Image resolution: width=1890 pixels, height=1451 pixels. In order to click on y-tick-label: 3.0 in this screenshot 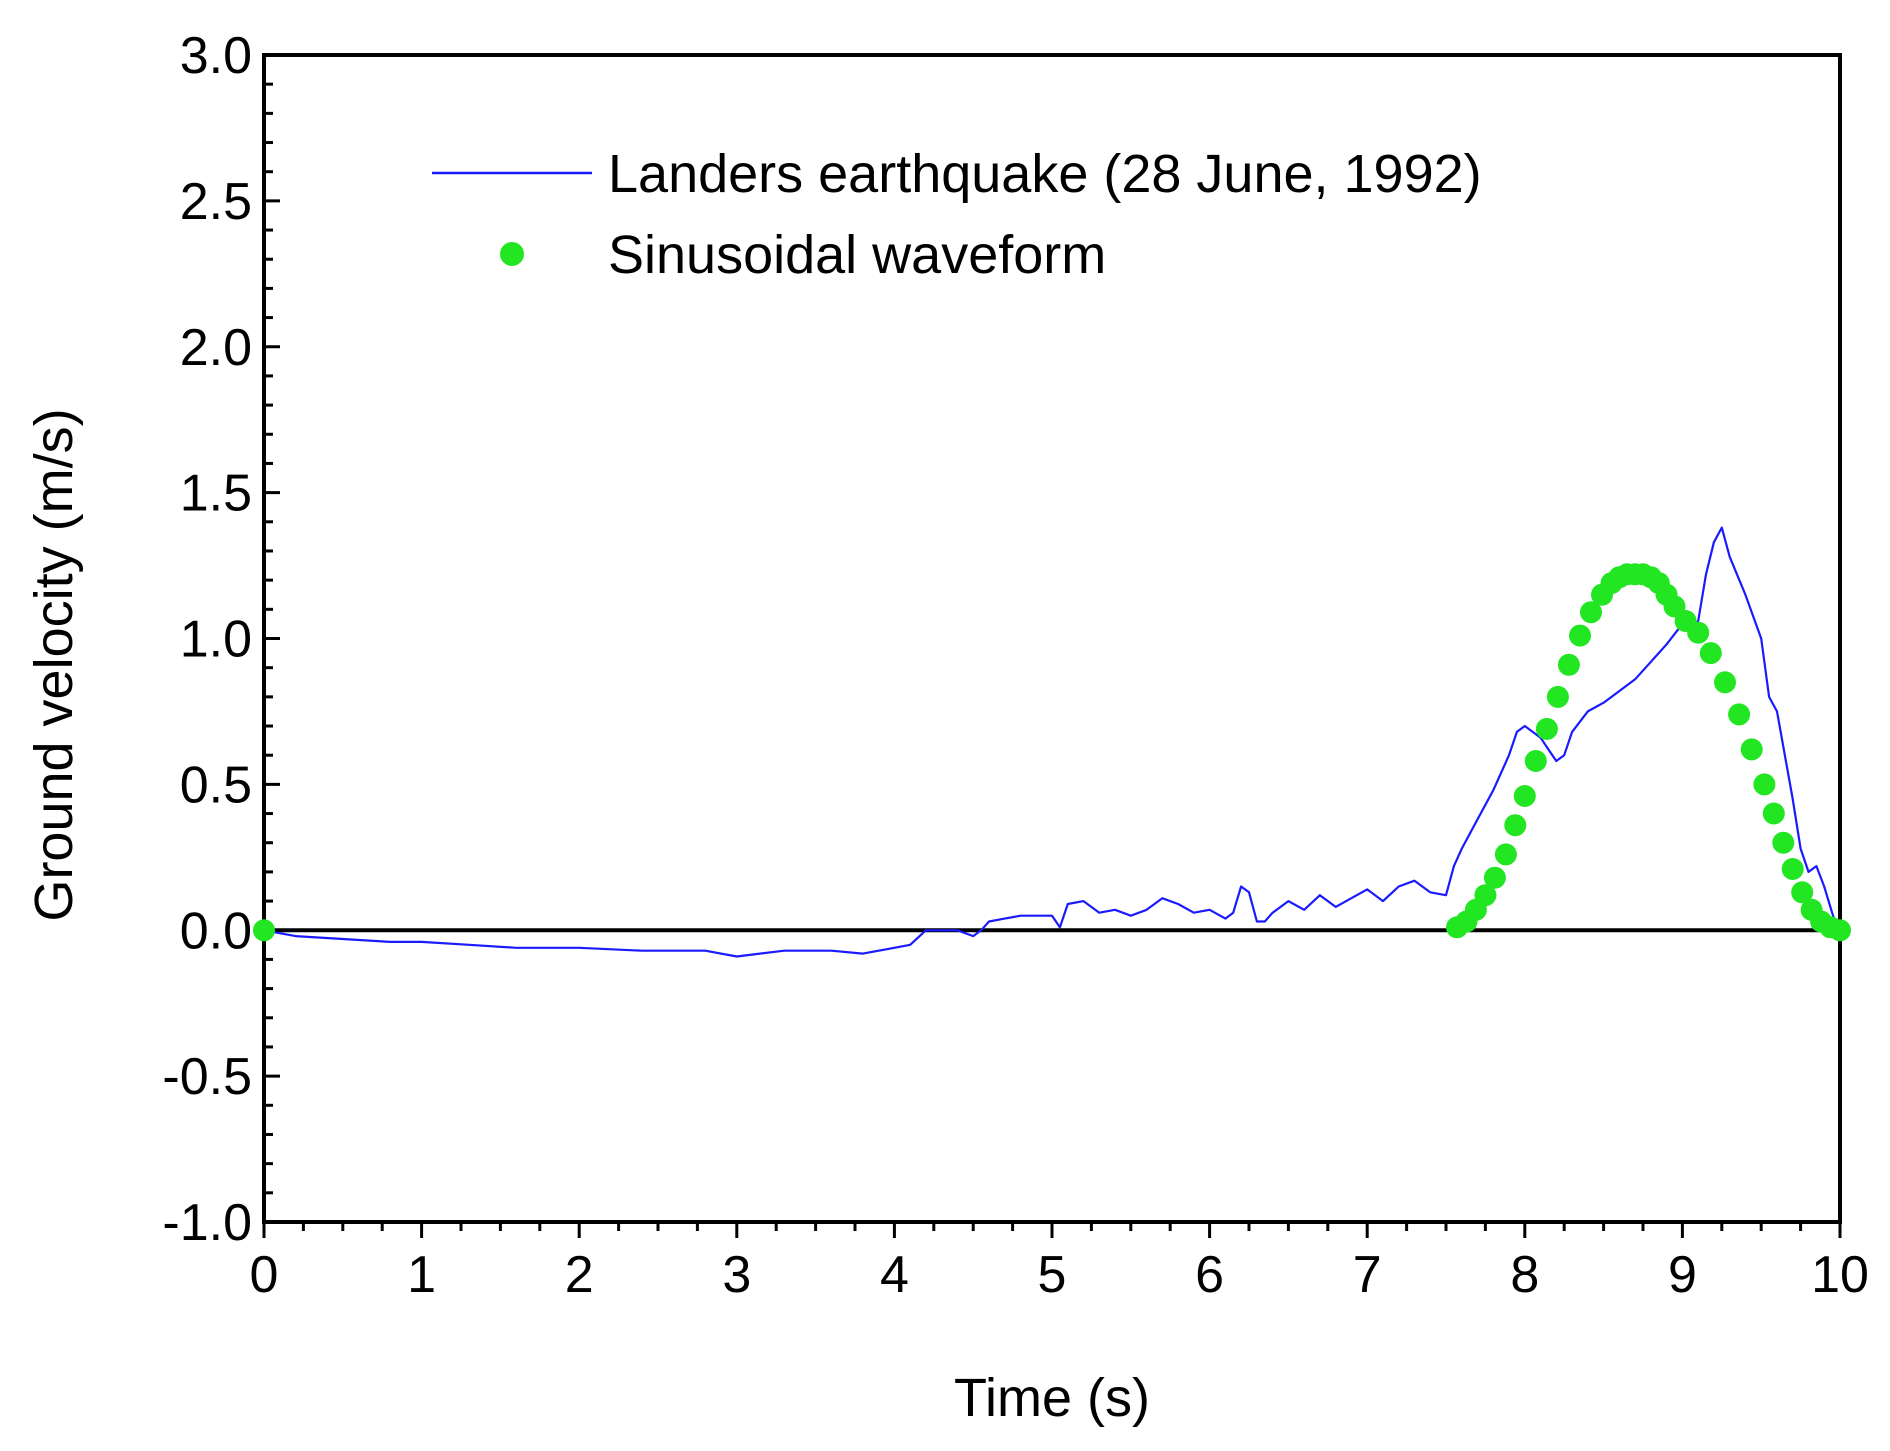, I will do `click(216, 56)`.